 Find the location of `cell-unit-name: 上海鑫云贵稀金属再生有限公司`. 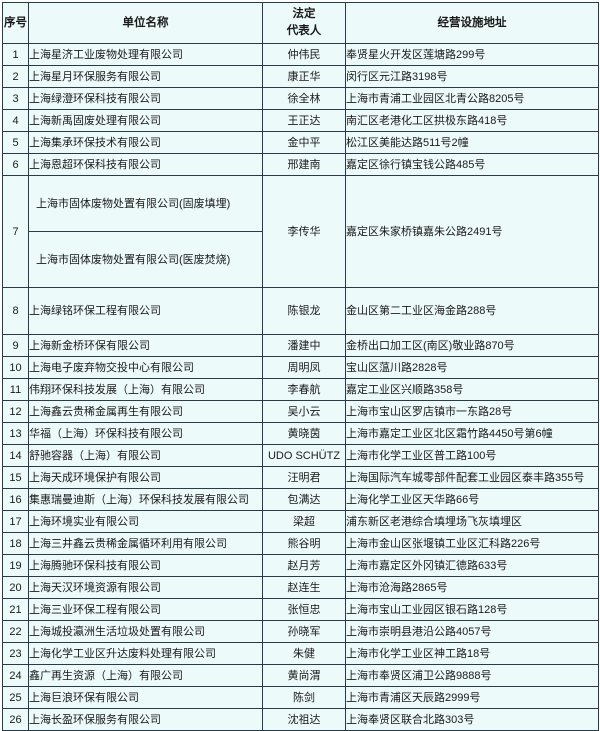

cell-unit-name: 上海鑫云贵稀金属再生有限公司 is located at coordinates (145, 411).